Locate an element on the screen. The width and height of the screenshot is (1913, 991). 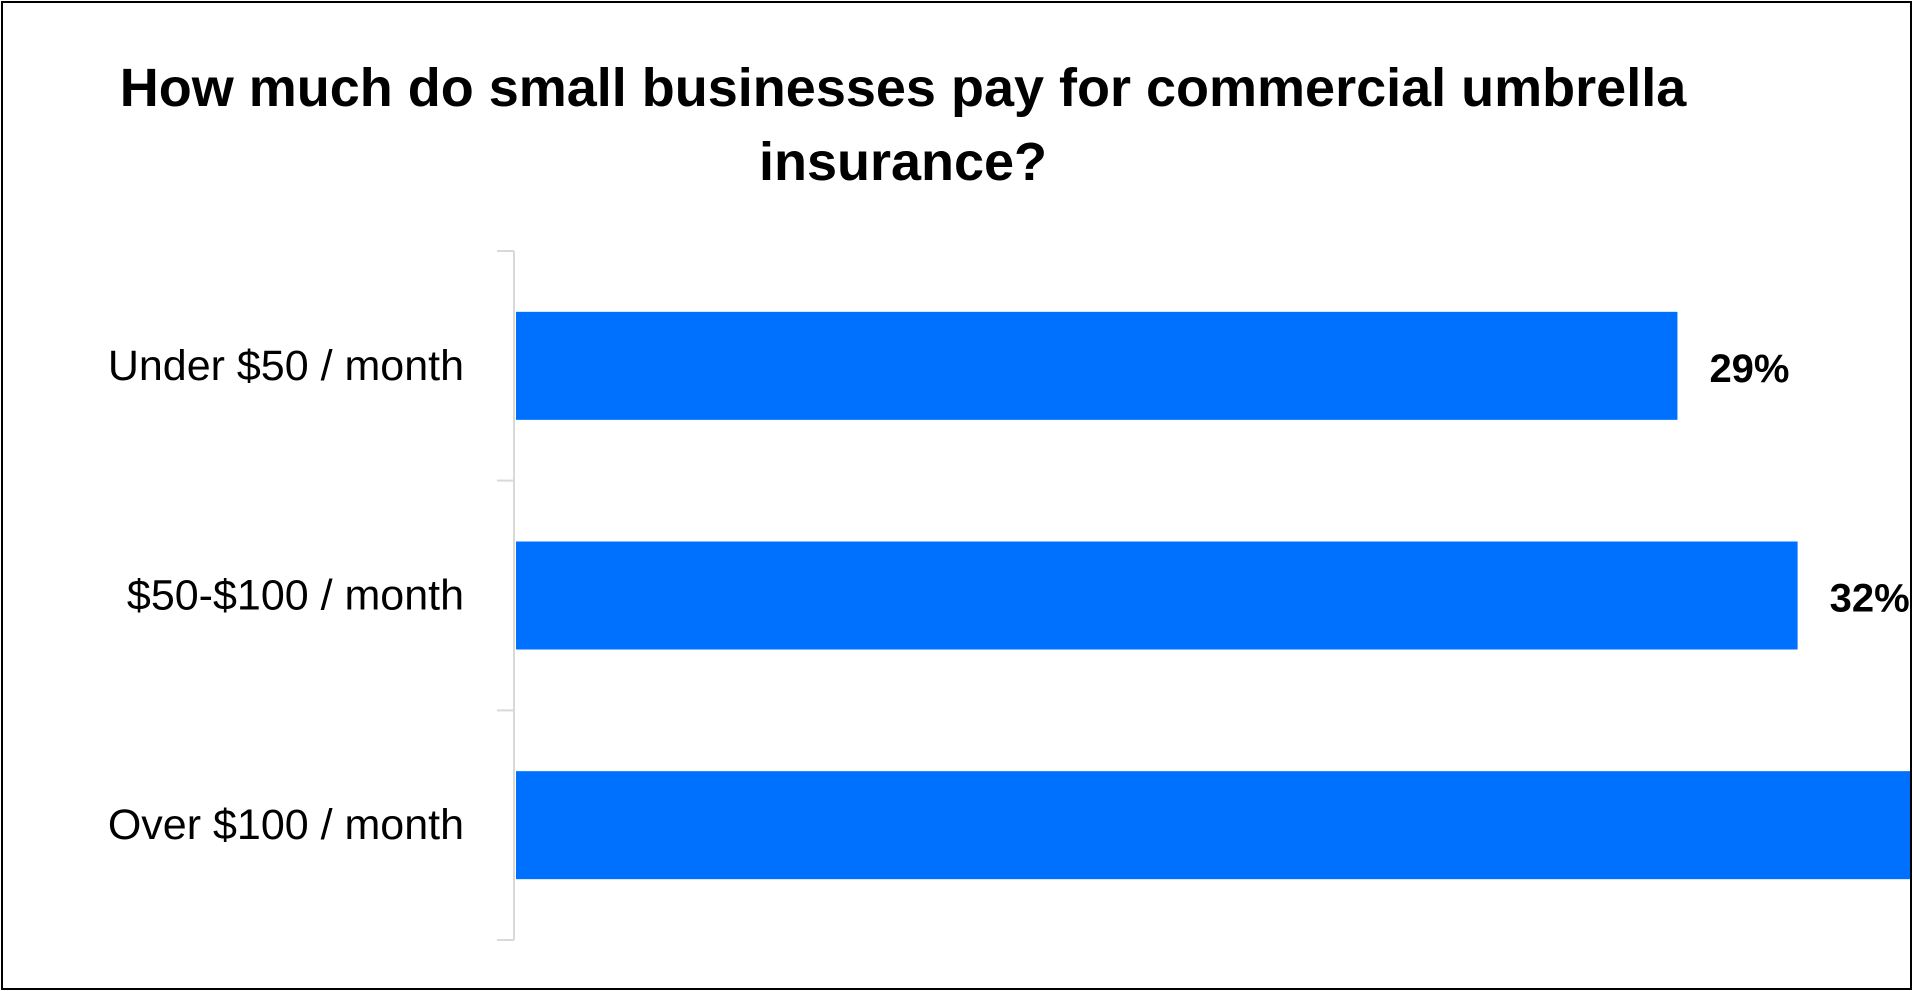
data-label: 32% is located at coordinates (1870, 599).